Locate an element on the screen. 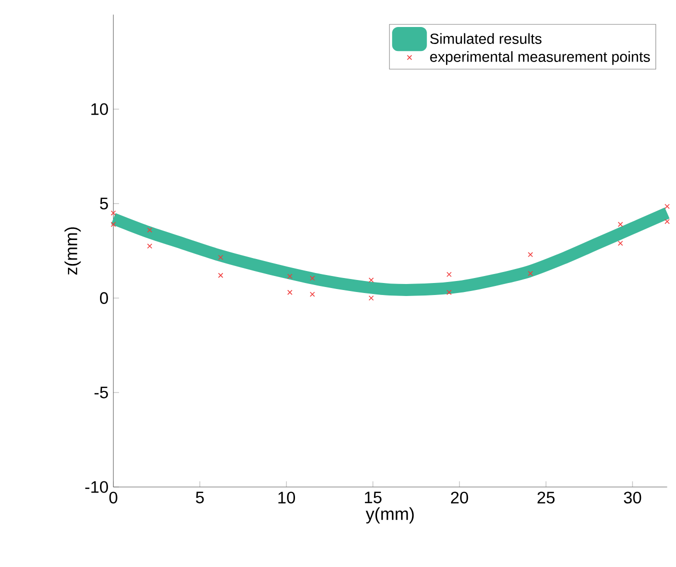 The width and height of the screenshot is (676, 567). y-tick-label: 10 is located at coordinates (99, 109).